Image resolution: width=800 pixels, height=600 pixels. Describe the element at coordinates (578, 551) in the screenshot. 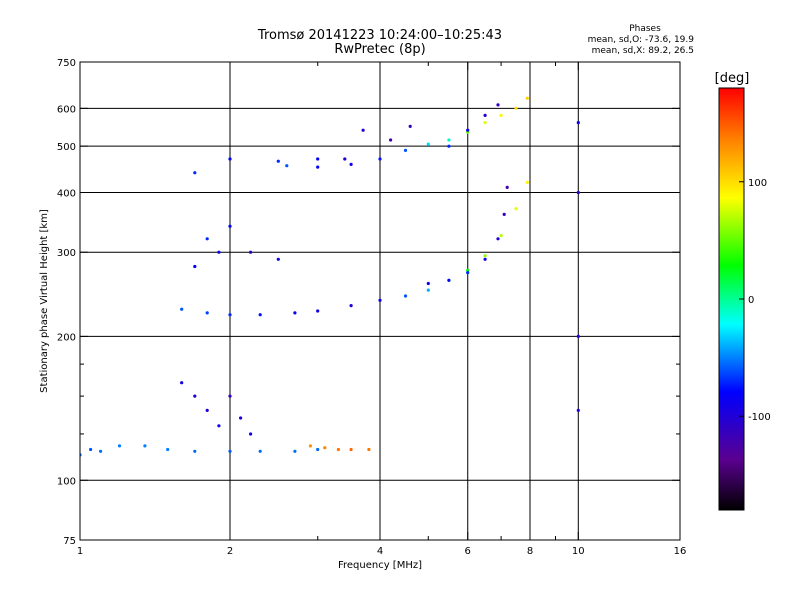

I see `x-tick-label: 10` at that location.